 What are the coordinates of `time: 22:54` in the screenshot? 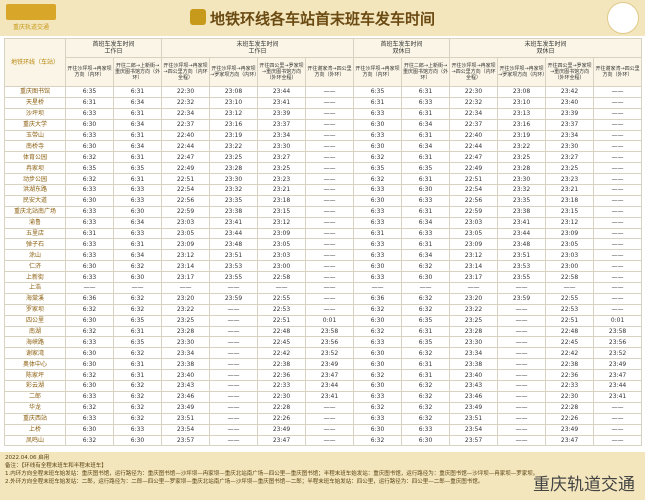 It's located at (186, 190).